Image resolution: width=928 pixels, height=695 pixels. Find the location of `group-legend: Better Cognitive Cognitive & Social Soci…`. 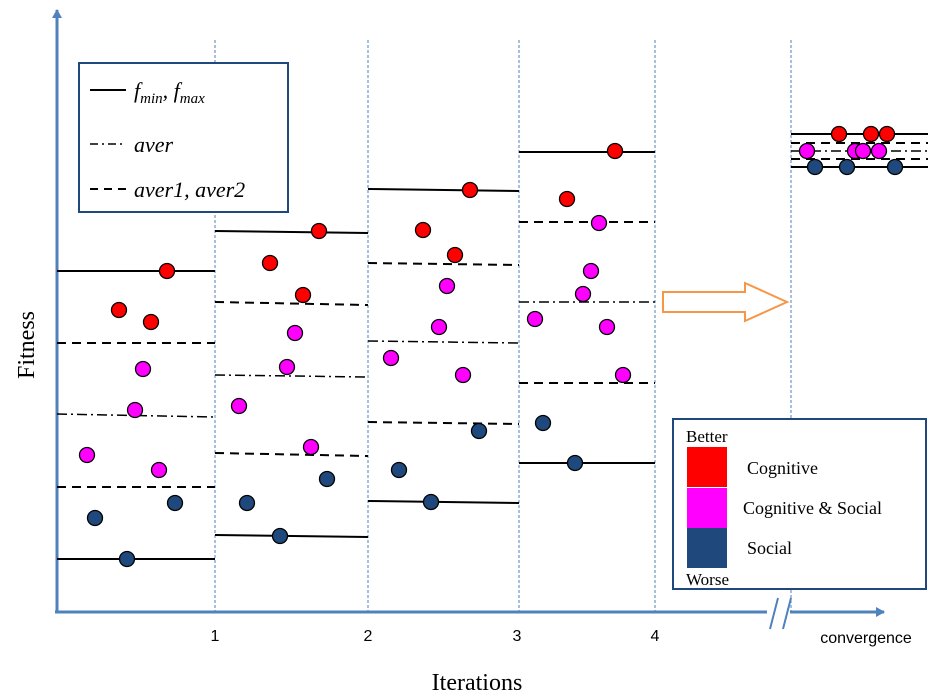

group-legend: Better Cognitive Cognitive & Social Soci… is located at coordinates (799, 504).